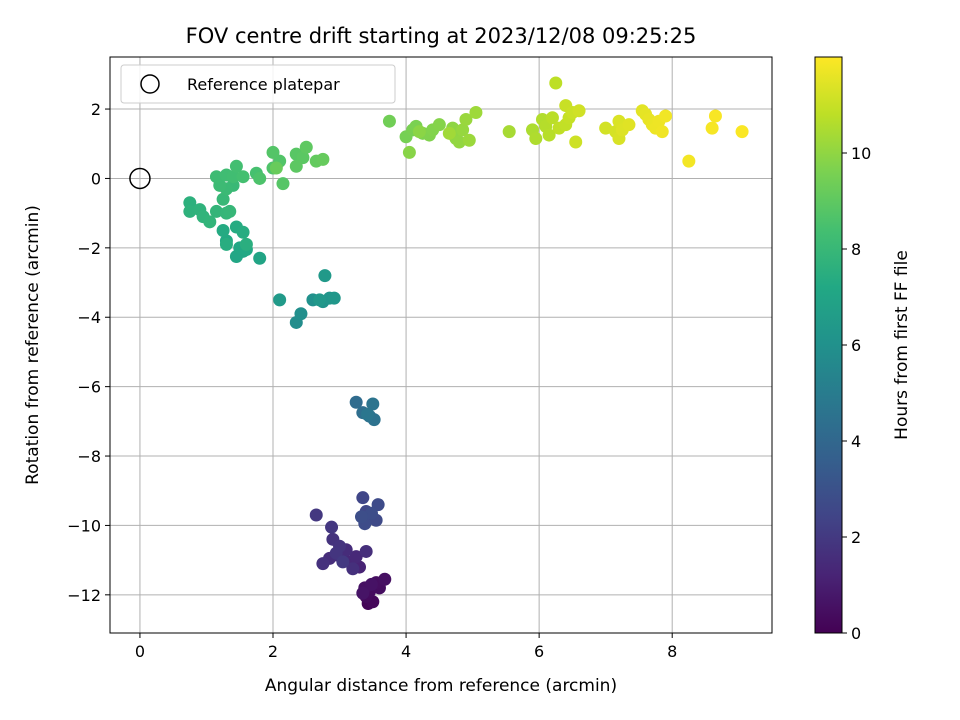 This screenshot has width=960, height=720. Describe the element at coordinates (902, 345) in the screenshot. I see `colorbar-title: Hours from first FF file` at that location.